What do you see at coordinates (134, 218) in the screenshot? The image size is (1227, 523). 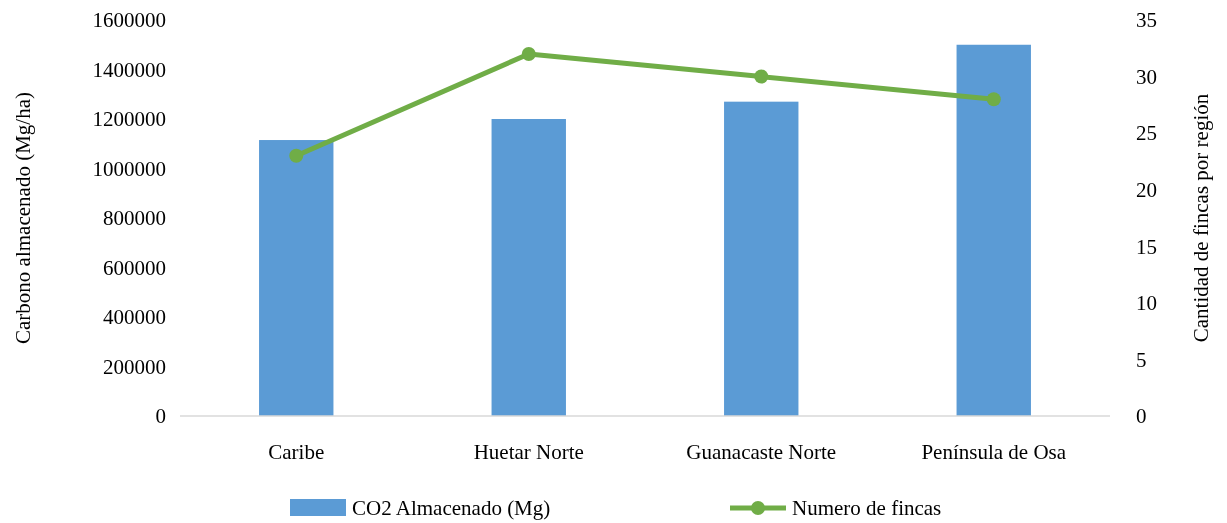 I see `y-tick-label: 800000` at bounding box center [134, 218].